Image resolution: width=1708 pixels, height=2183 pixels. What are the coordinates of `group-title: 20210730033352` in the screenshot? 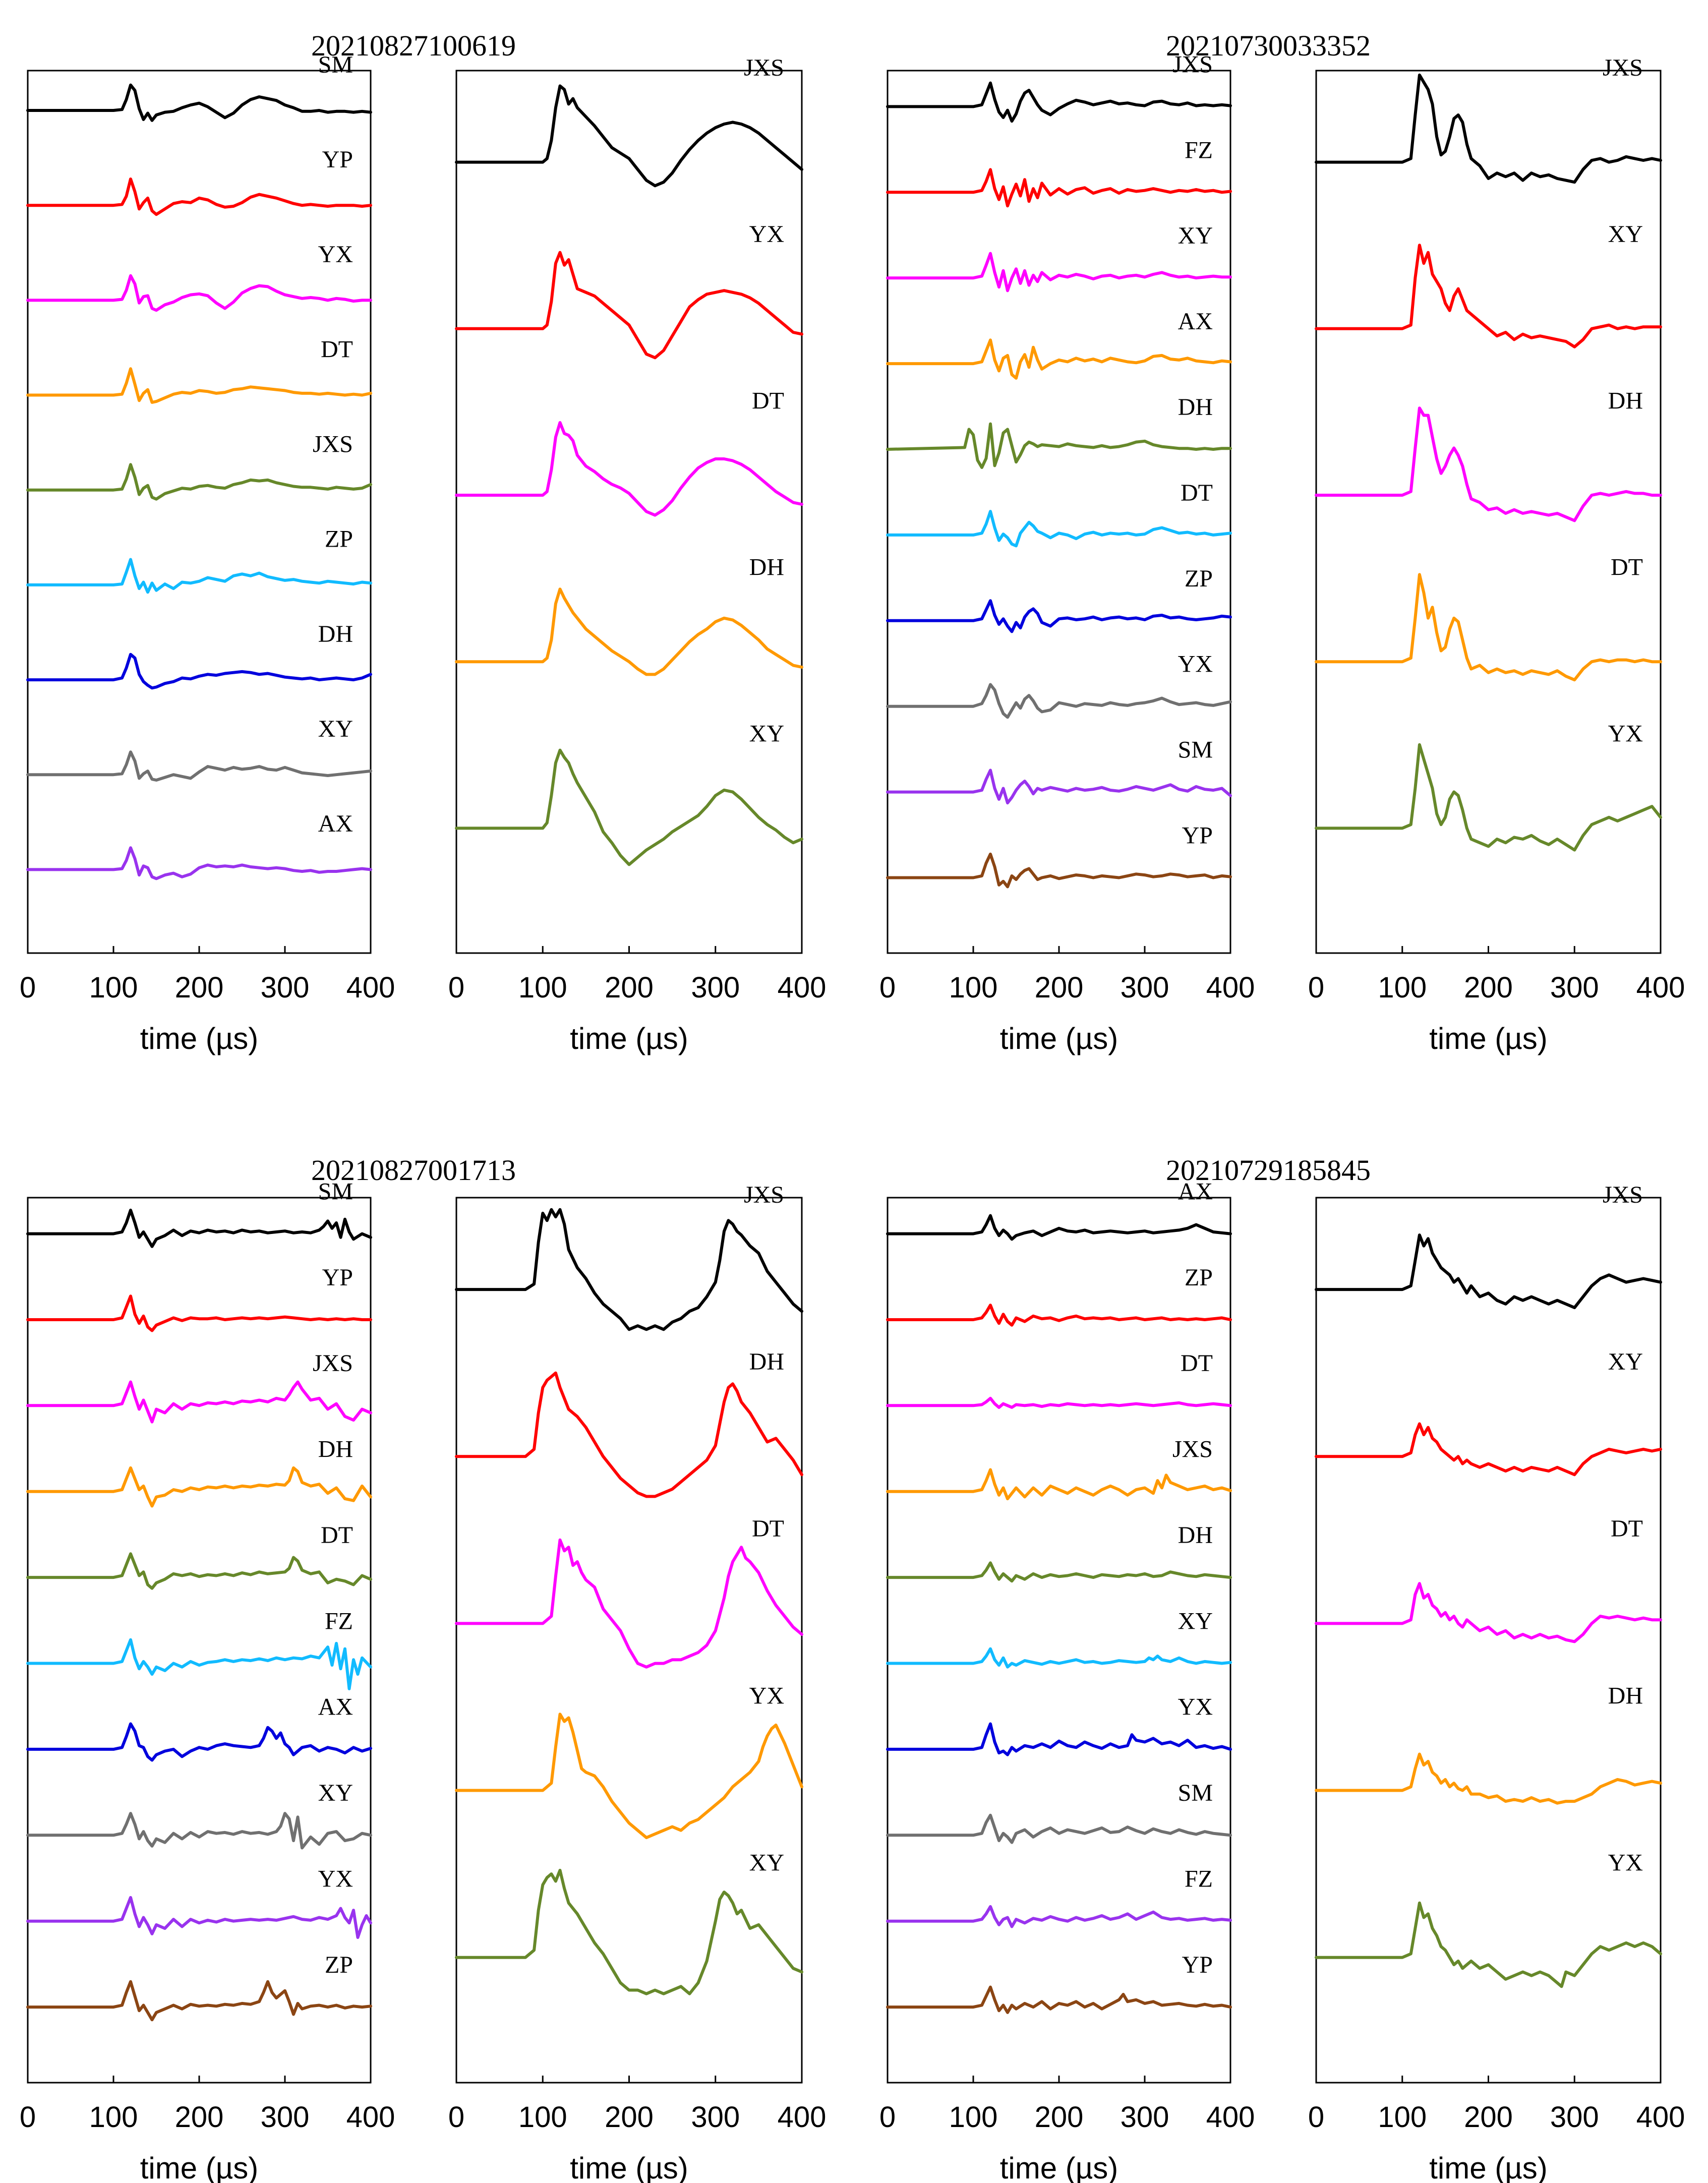 It's located at (1268, 45).